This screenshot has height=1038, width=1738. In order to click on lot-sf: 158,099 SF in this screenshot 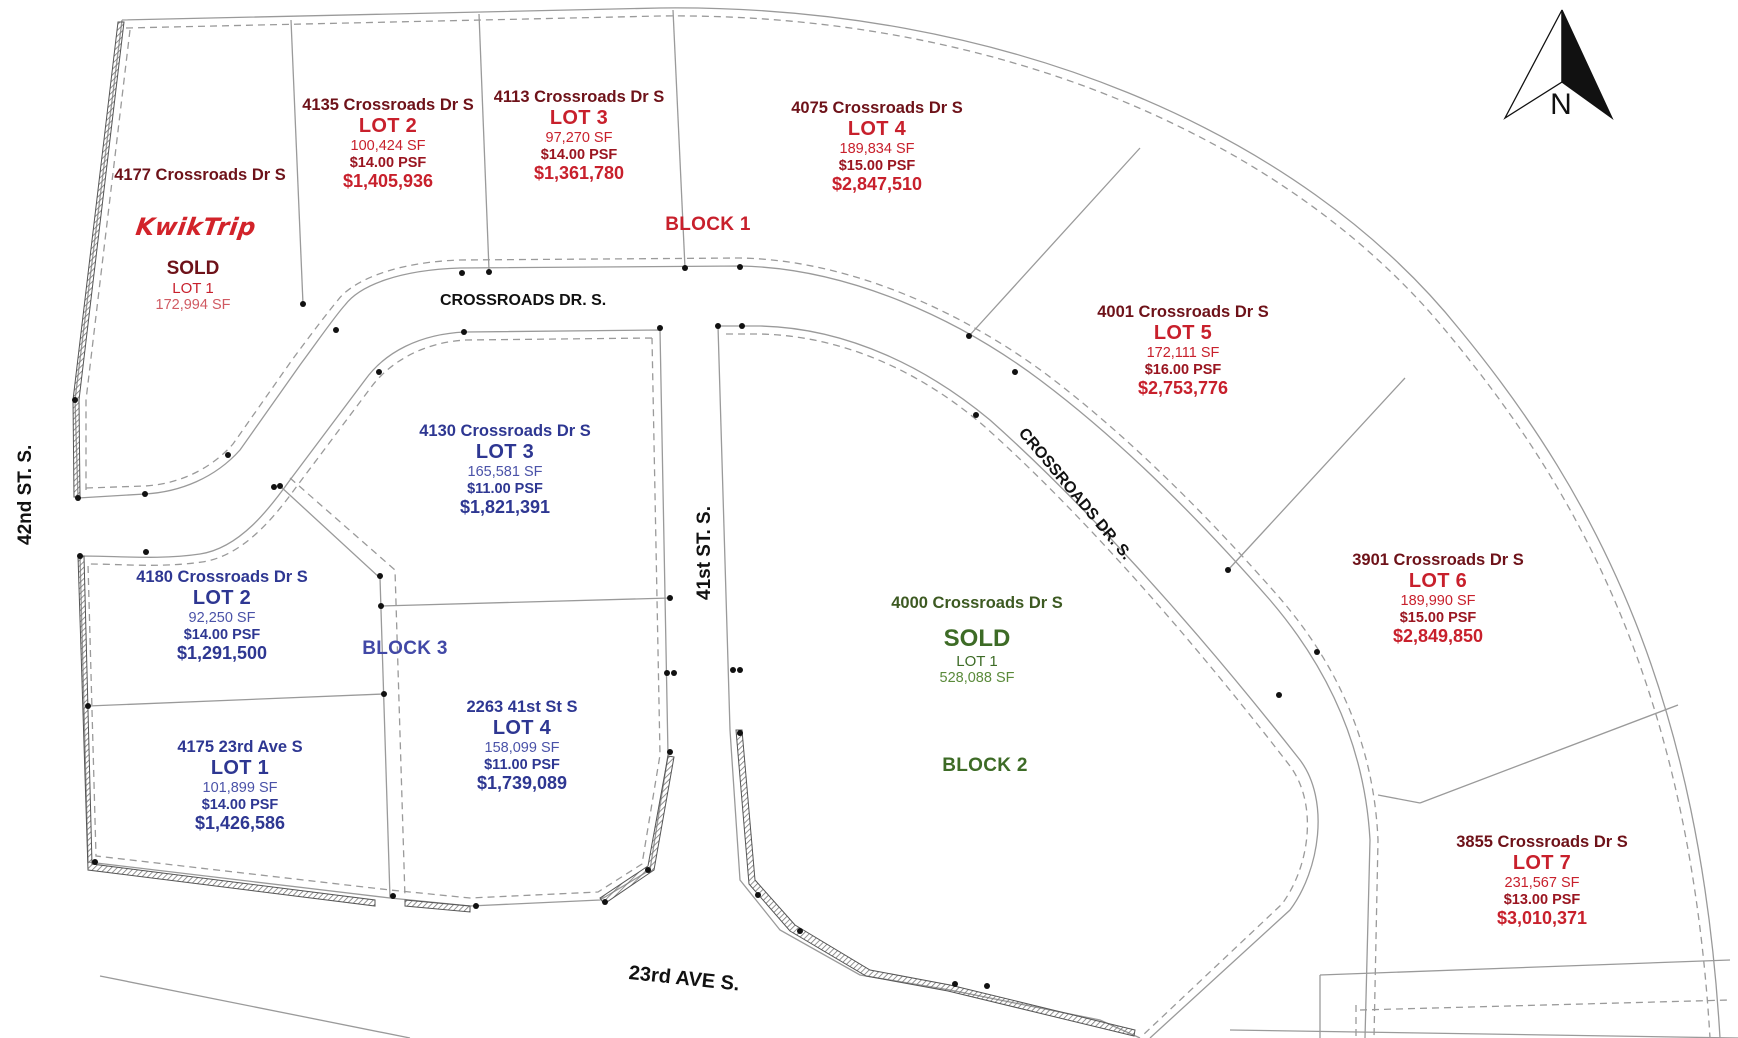, I will do `click(522, 747)`.